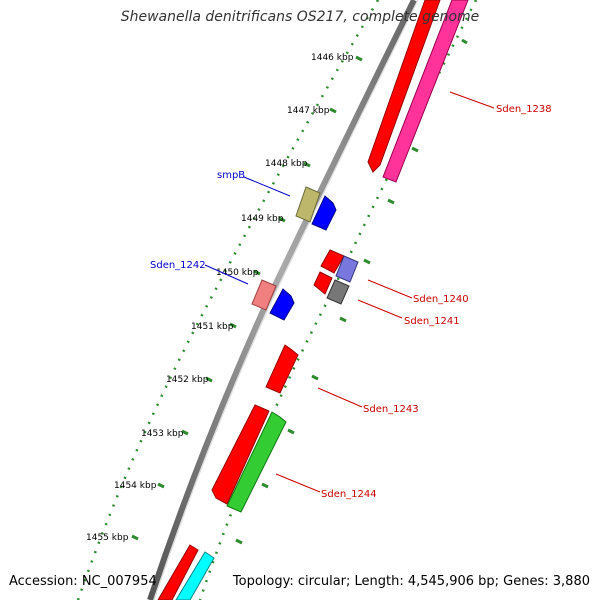  I want to click on tick-label-1446: 1446 kbp, so click(332, 58).